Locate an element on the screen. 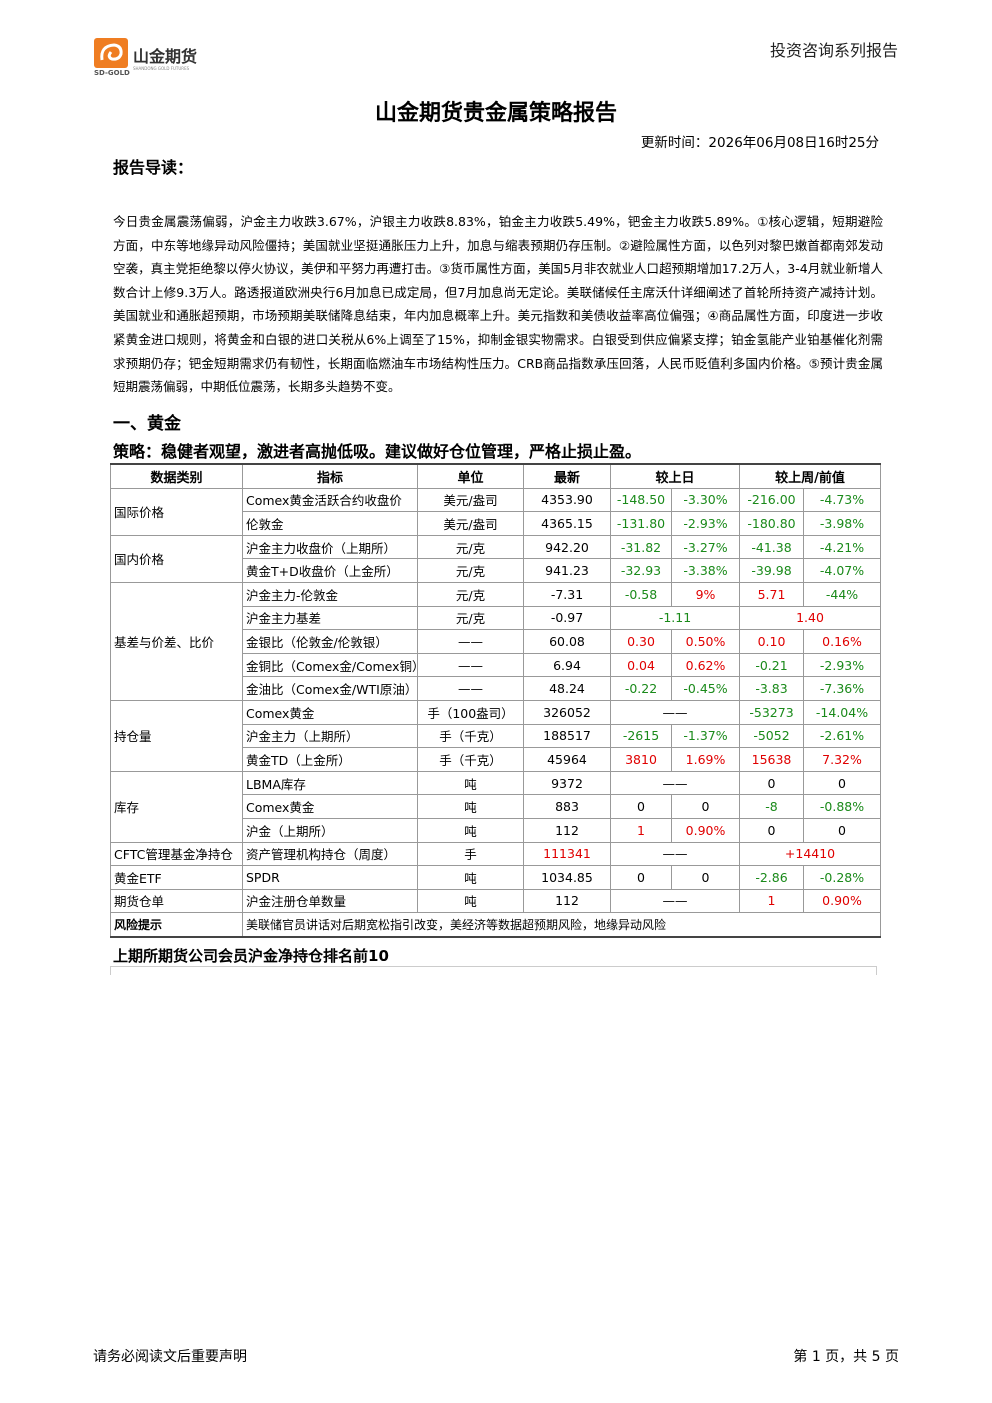 The height and width of the screenshot is (1403, 992). day-change-cell: -131.80 is located at coordinates (641, 523).